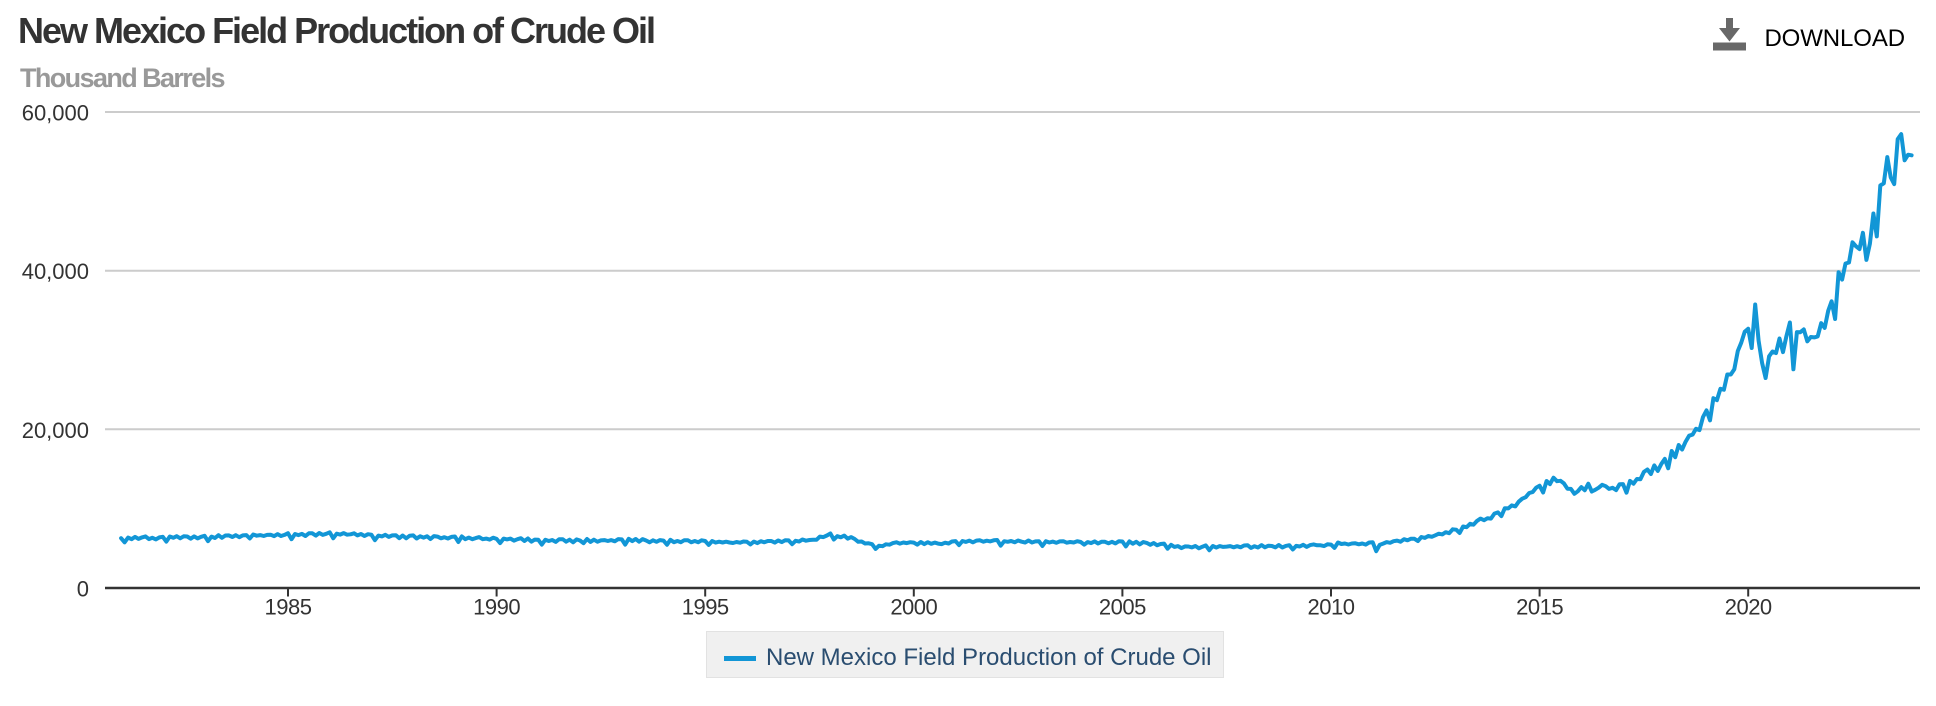 This screenshot has width=1936, height=706. I want to click on svg-text: 40,000, so click(55, 271).